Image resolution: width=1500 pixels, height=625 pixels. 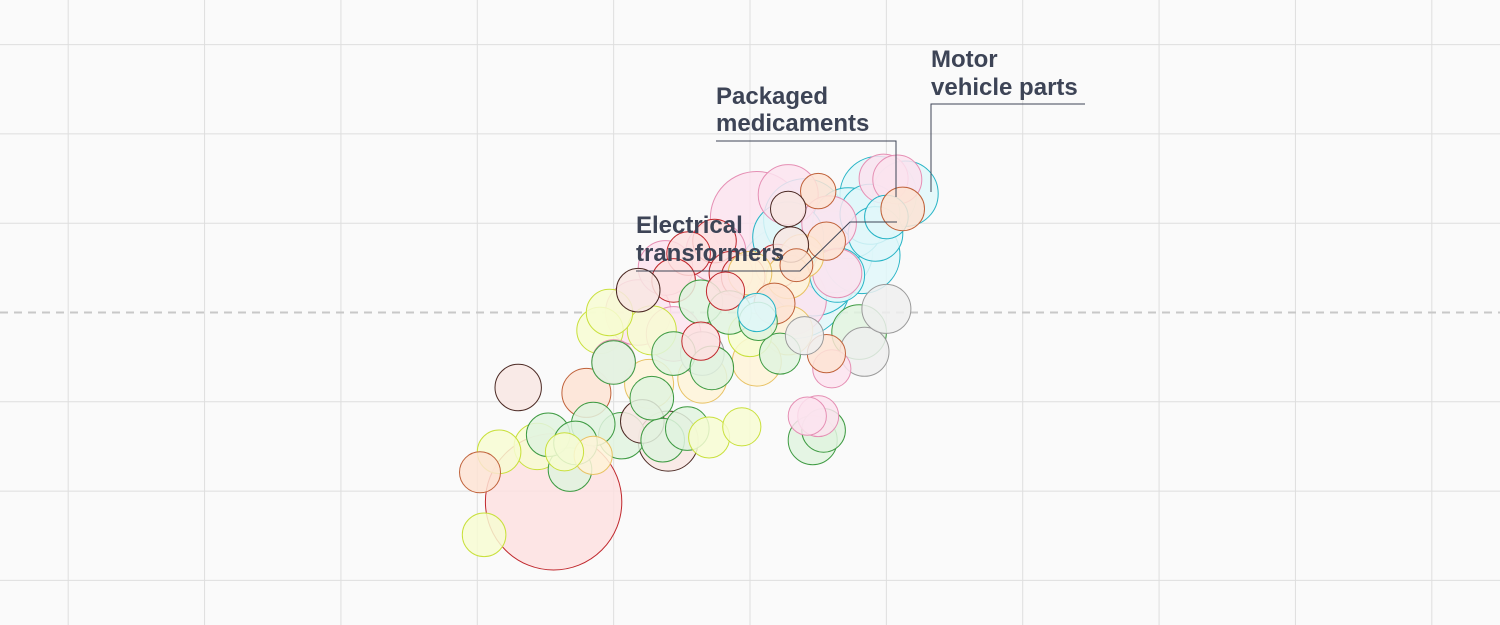 I want to click on annotation-packaged-medicaments: Packaged medicaments, so click(x=806, y=140).